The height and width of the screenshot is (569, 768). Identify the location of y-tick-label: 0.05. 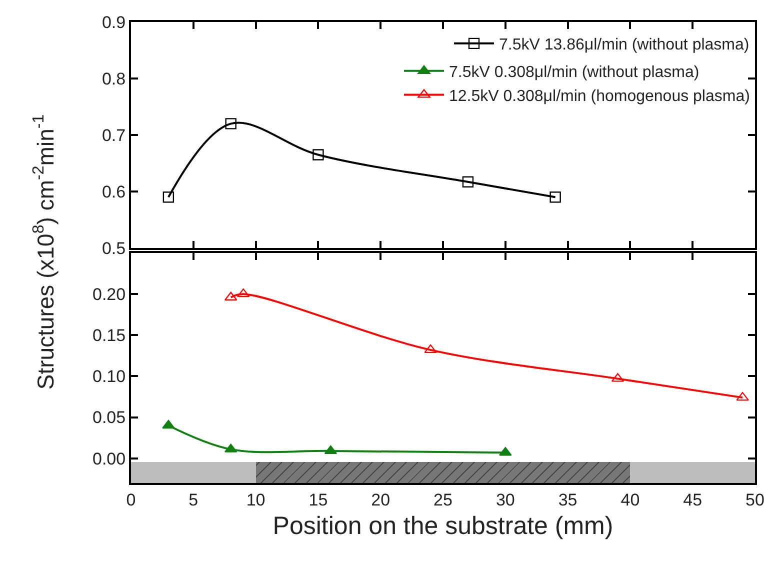
(109, 418).